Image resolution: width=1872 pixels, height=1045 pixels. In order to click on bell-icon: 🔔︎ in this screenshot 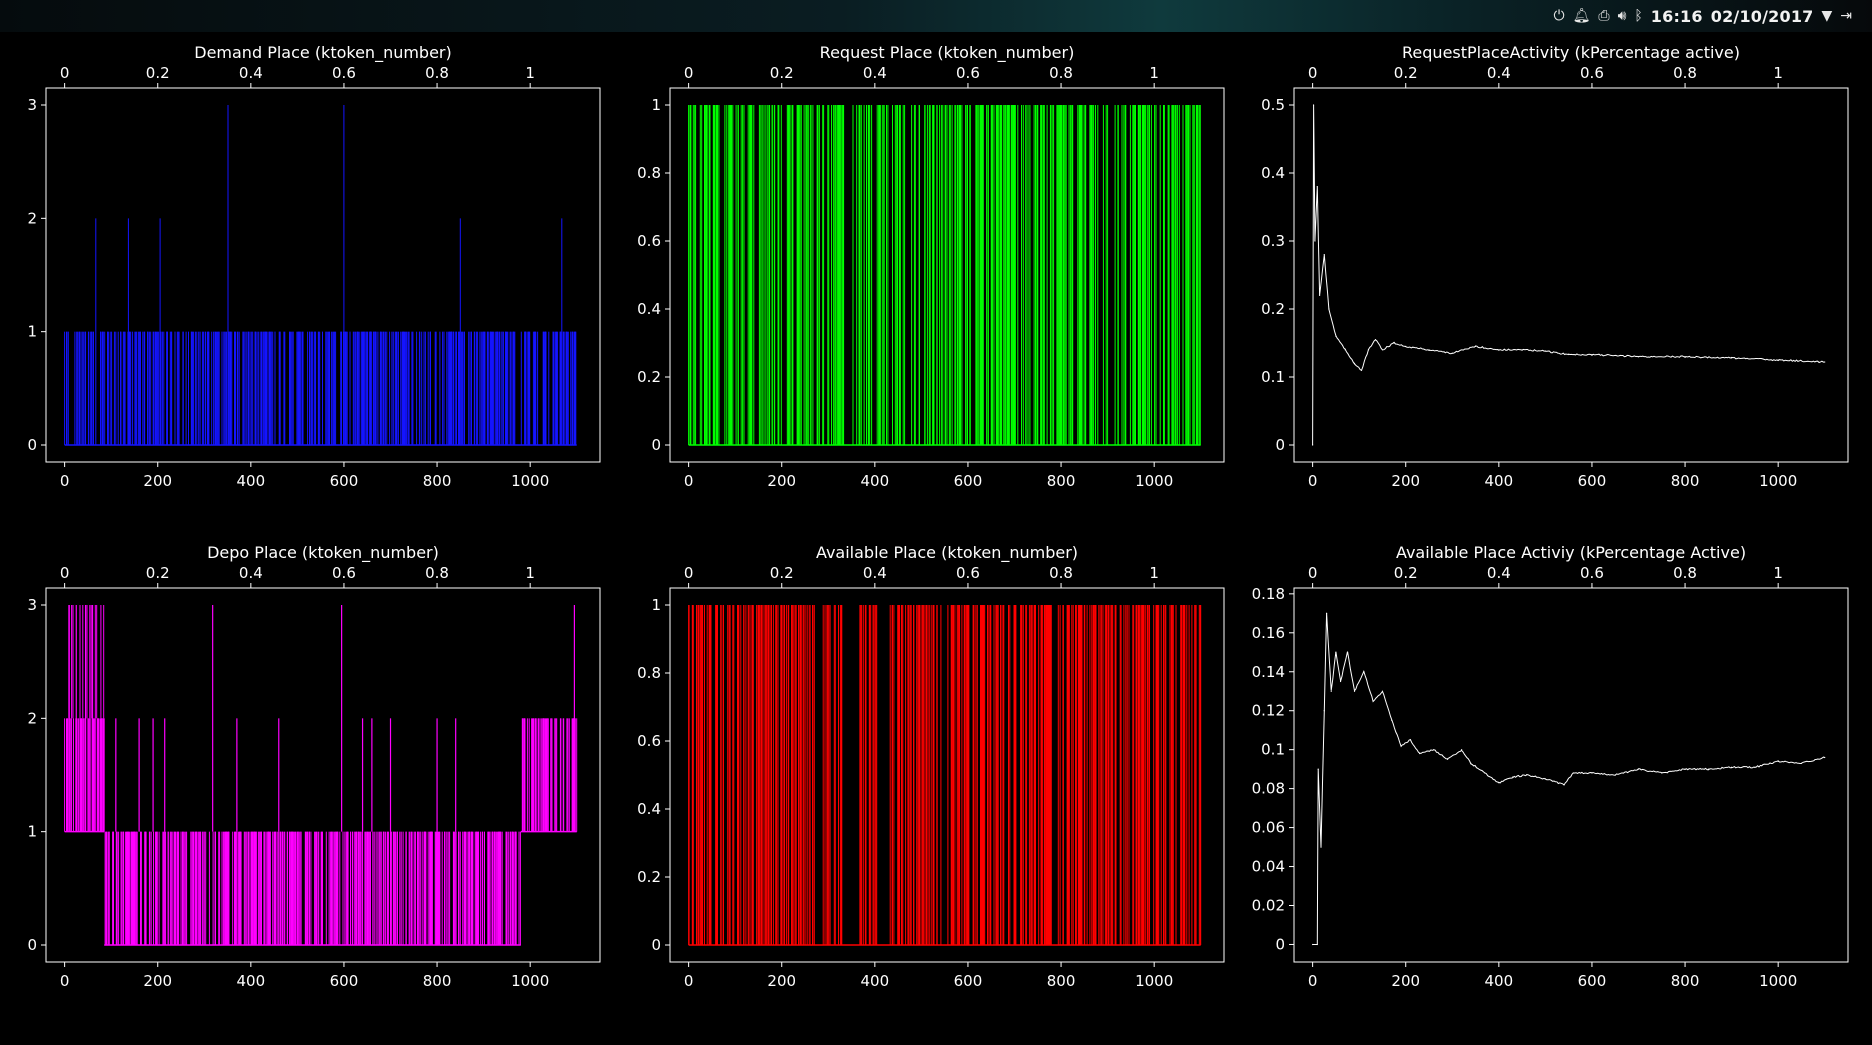, I will do `click(1581, 16)`.